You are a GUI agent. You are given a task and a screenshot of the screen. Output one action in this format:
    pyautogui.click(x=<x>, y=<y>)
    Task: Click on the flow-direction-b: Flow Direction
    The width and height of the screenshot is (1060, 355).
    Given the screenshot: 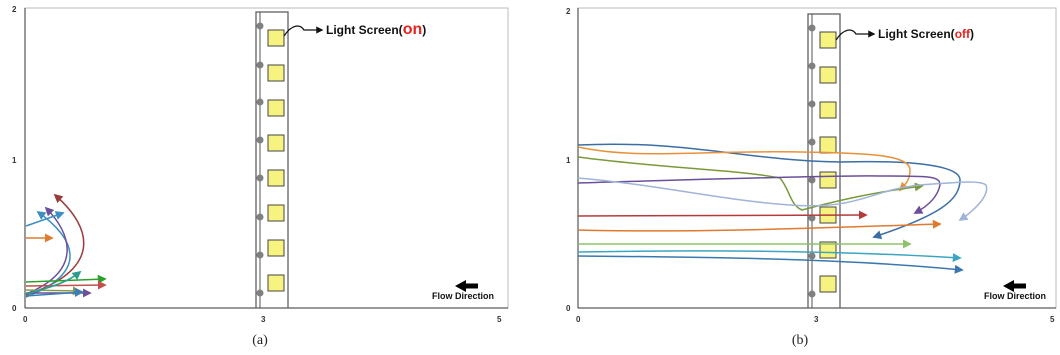 What is the action you would take?
    pyautogui.click(x=1015, y=290)
    